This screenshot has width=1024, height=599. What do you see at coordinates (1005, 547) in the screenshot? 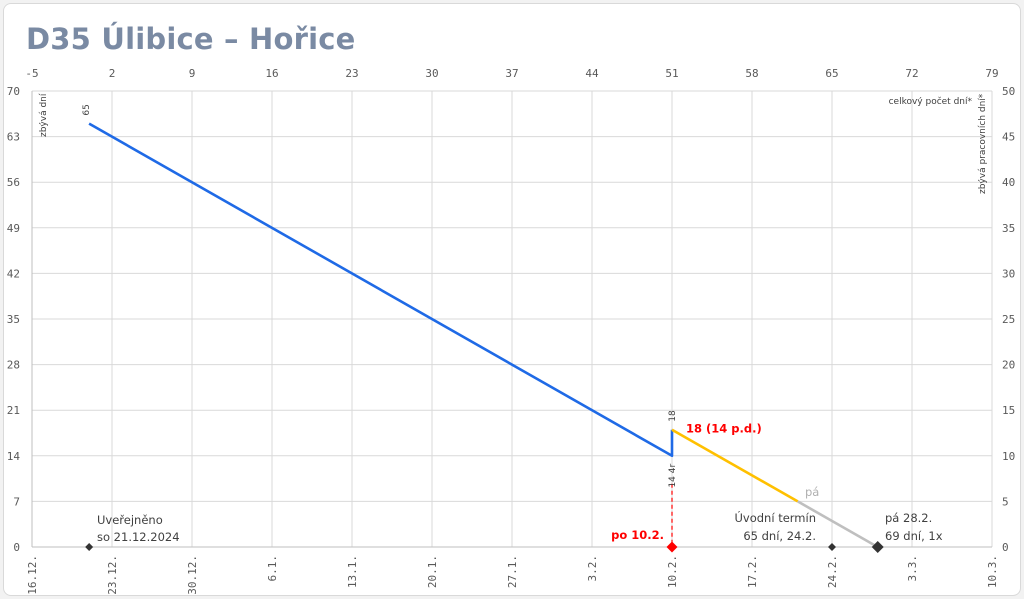
I see `right-tick-label: 0` at bounding box center [1005, 547].